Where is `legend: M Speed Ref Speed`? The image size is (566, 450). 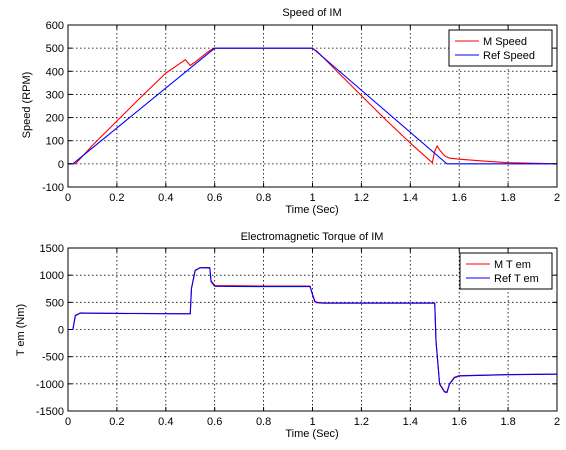 legend: M Speed Ref Speed is located at coordinates (500, 48).